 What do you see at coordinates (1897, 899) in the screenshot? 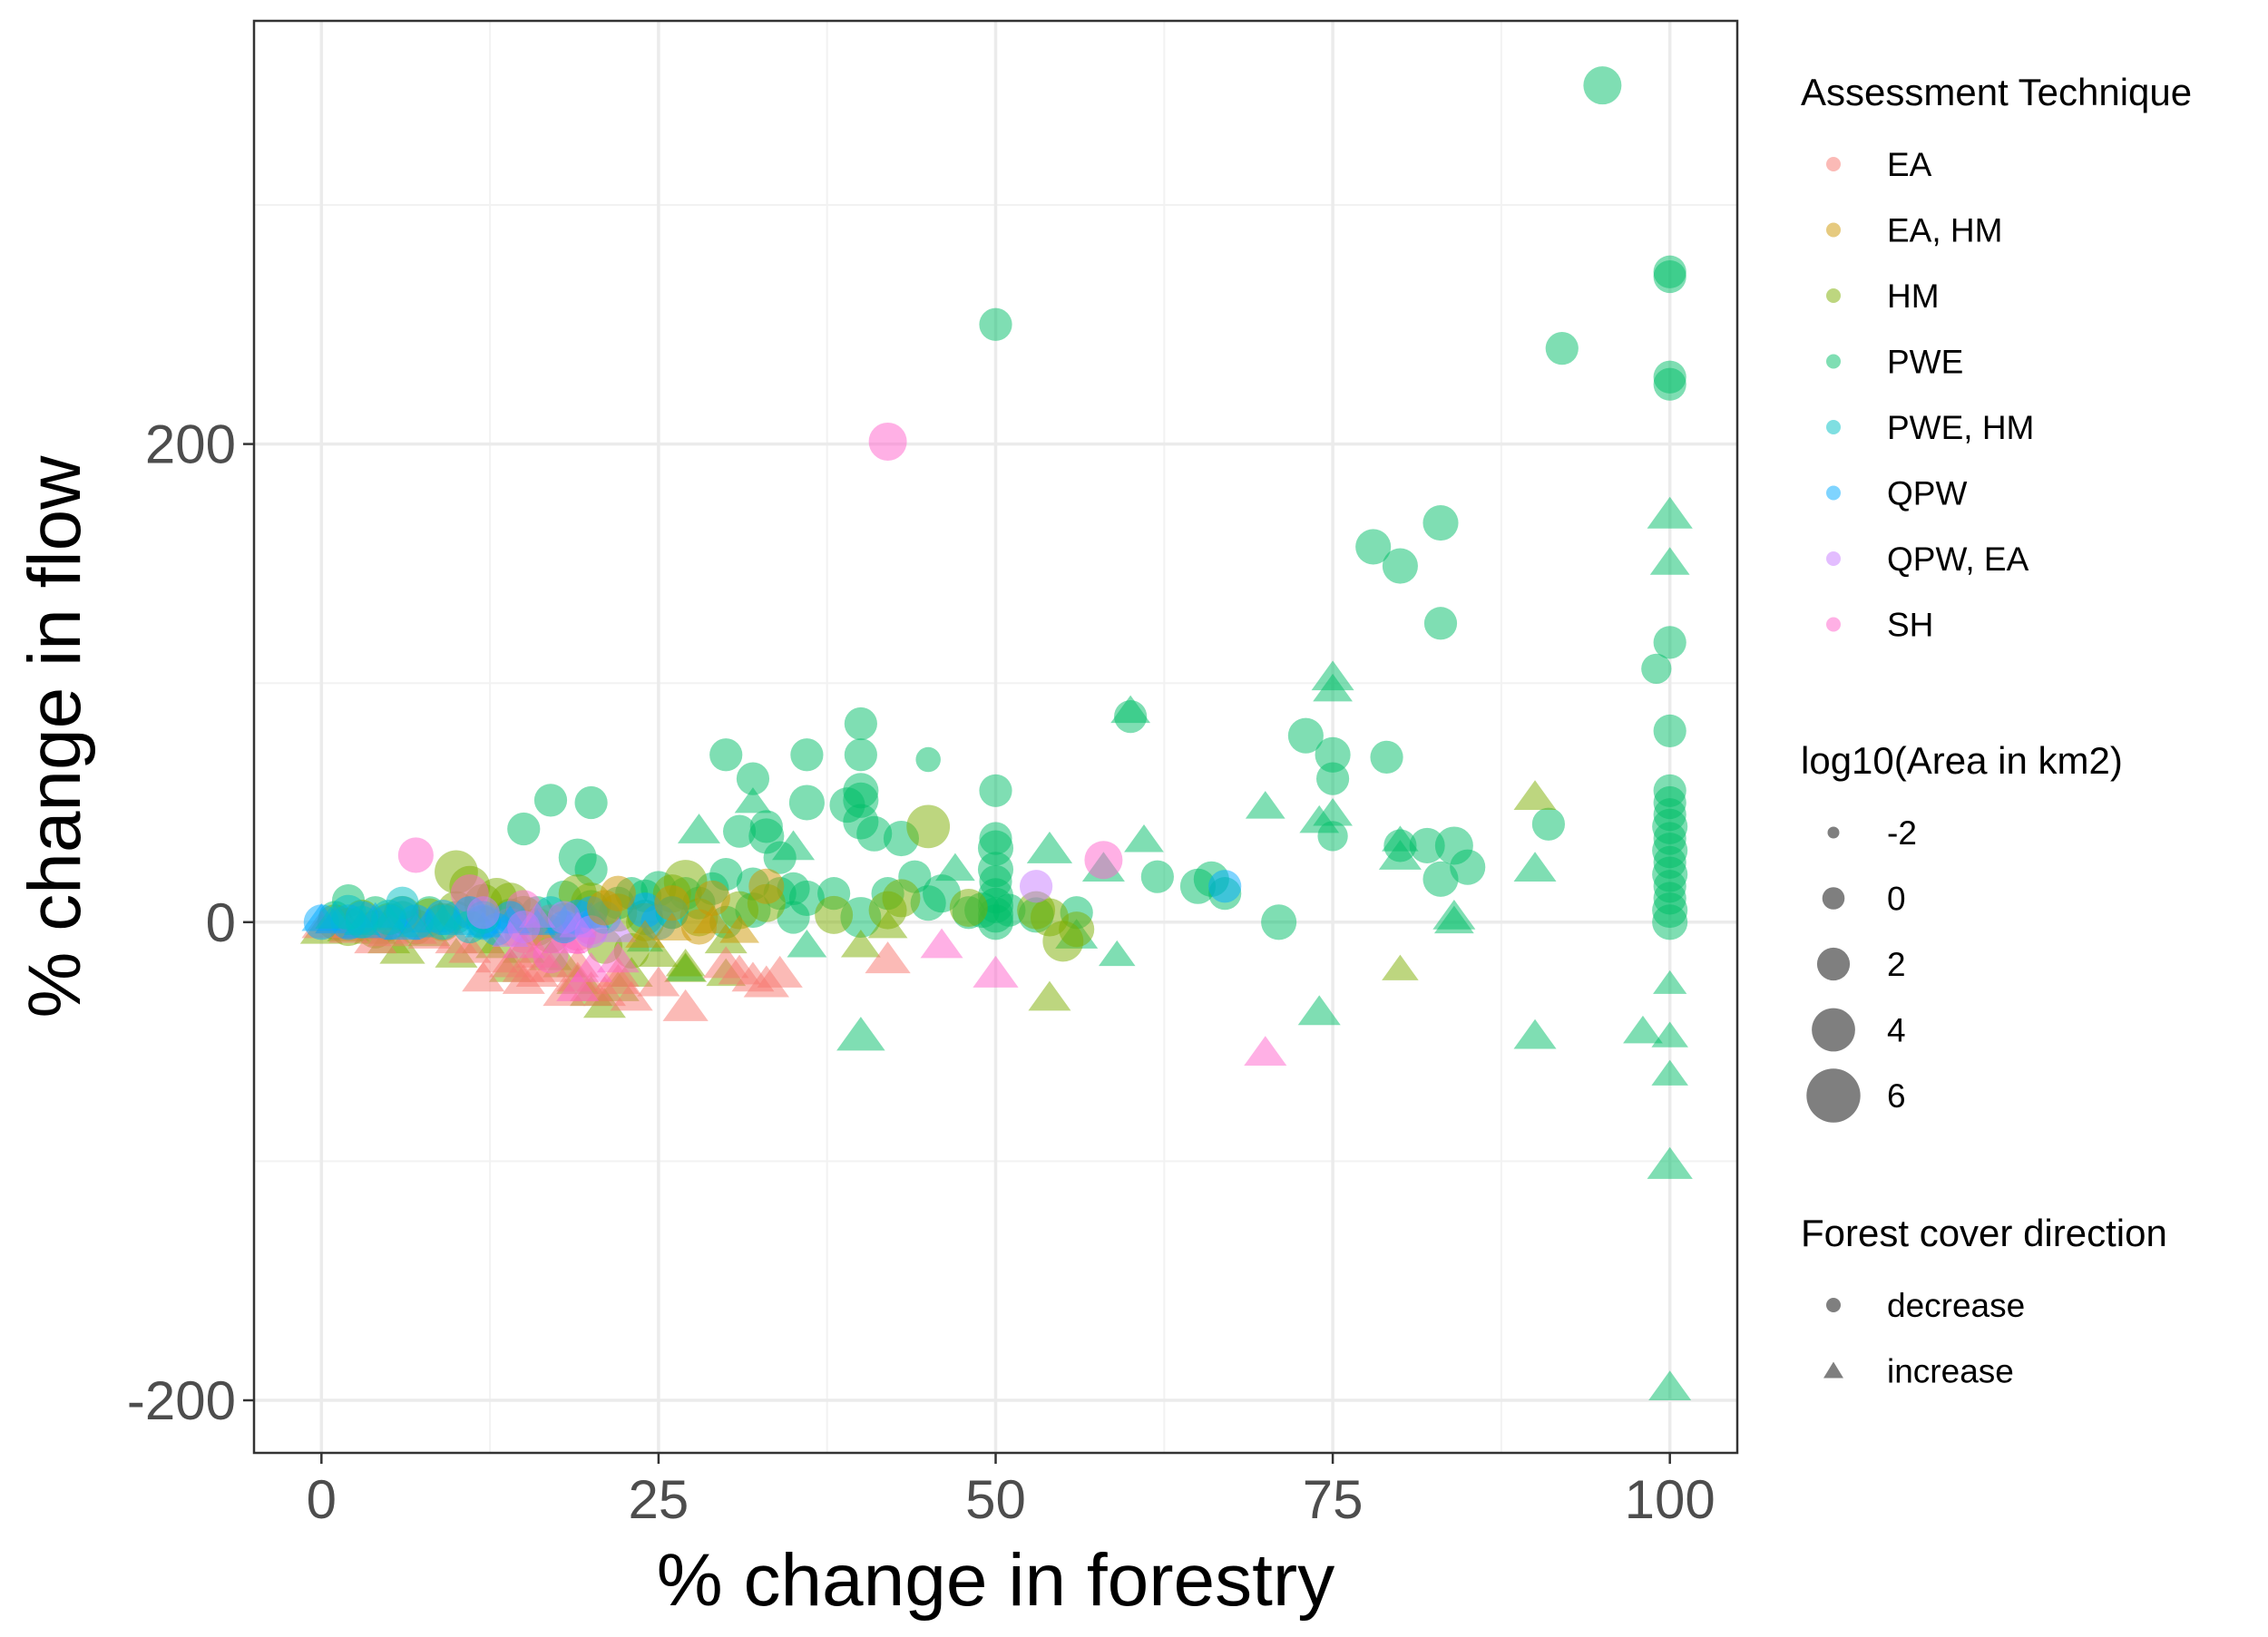
I see `size-legend-label: 0` at bounding box center [1897, 899].